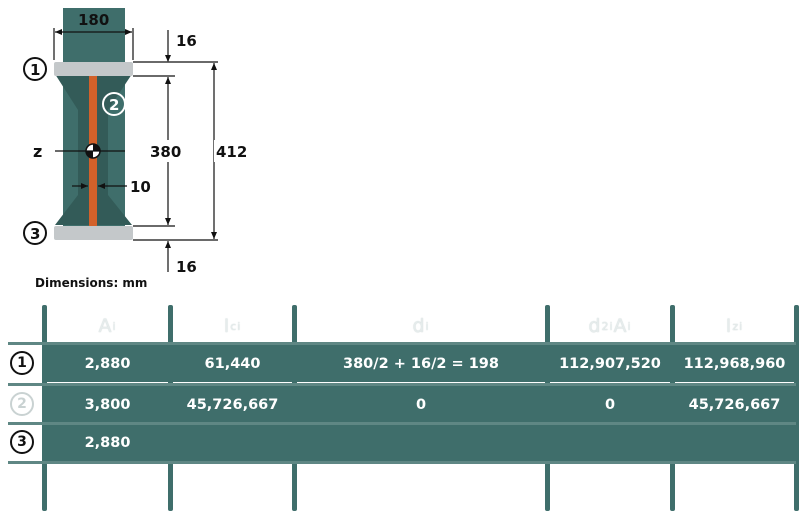 Image resolution: width=810 pixels, height=517 pixels. I want to click on cell-distance: 380/2 + 16/2 = 198, so click(421, 363).